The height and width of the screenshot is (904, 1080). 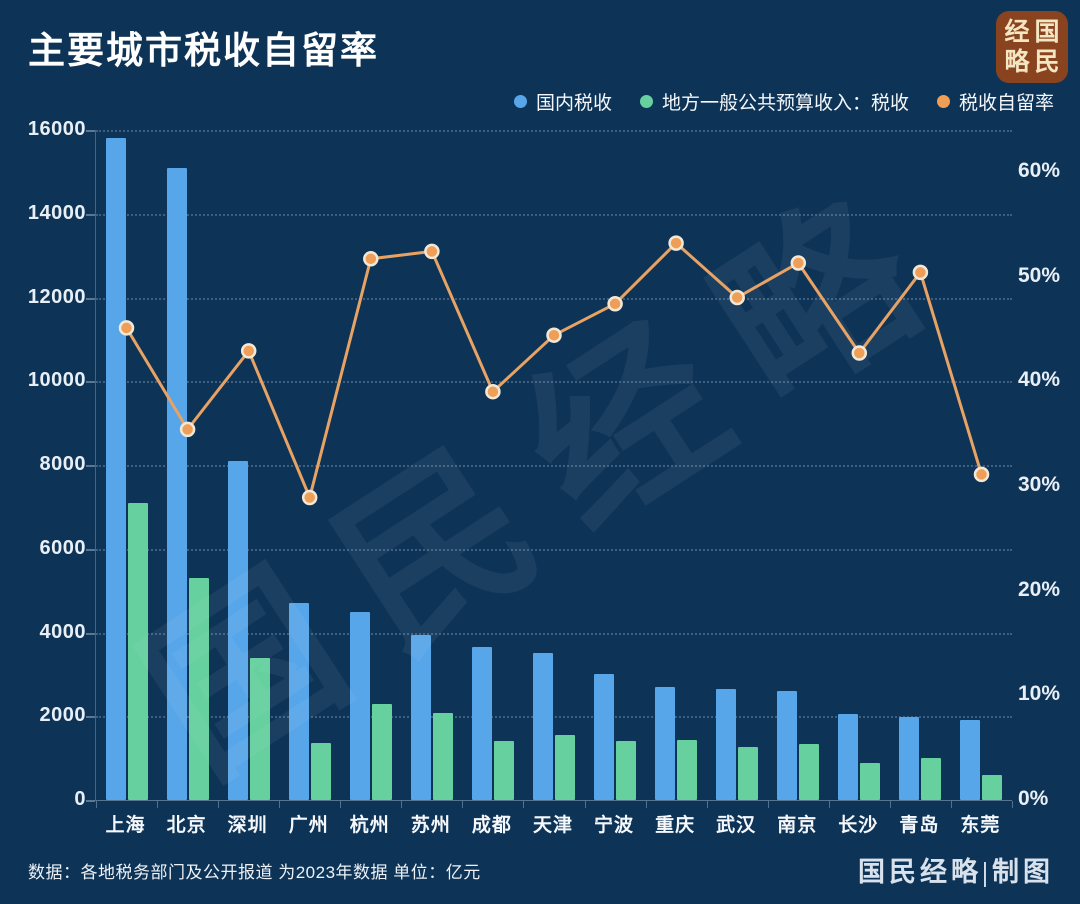 What do you see at coordinates (1039, 589) in the screenshot?
I see `y-axis-right-label: 20%` at bounding box center [1039, 589].